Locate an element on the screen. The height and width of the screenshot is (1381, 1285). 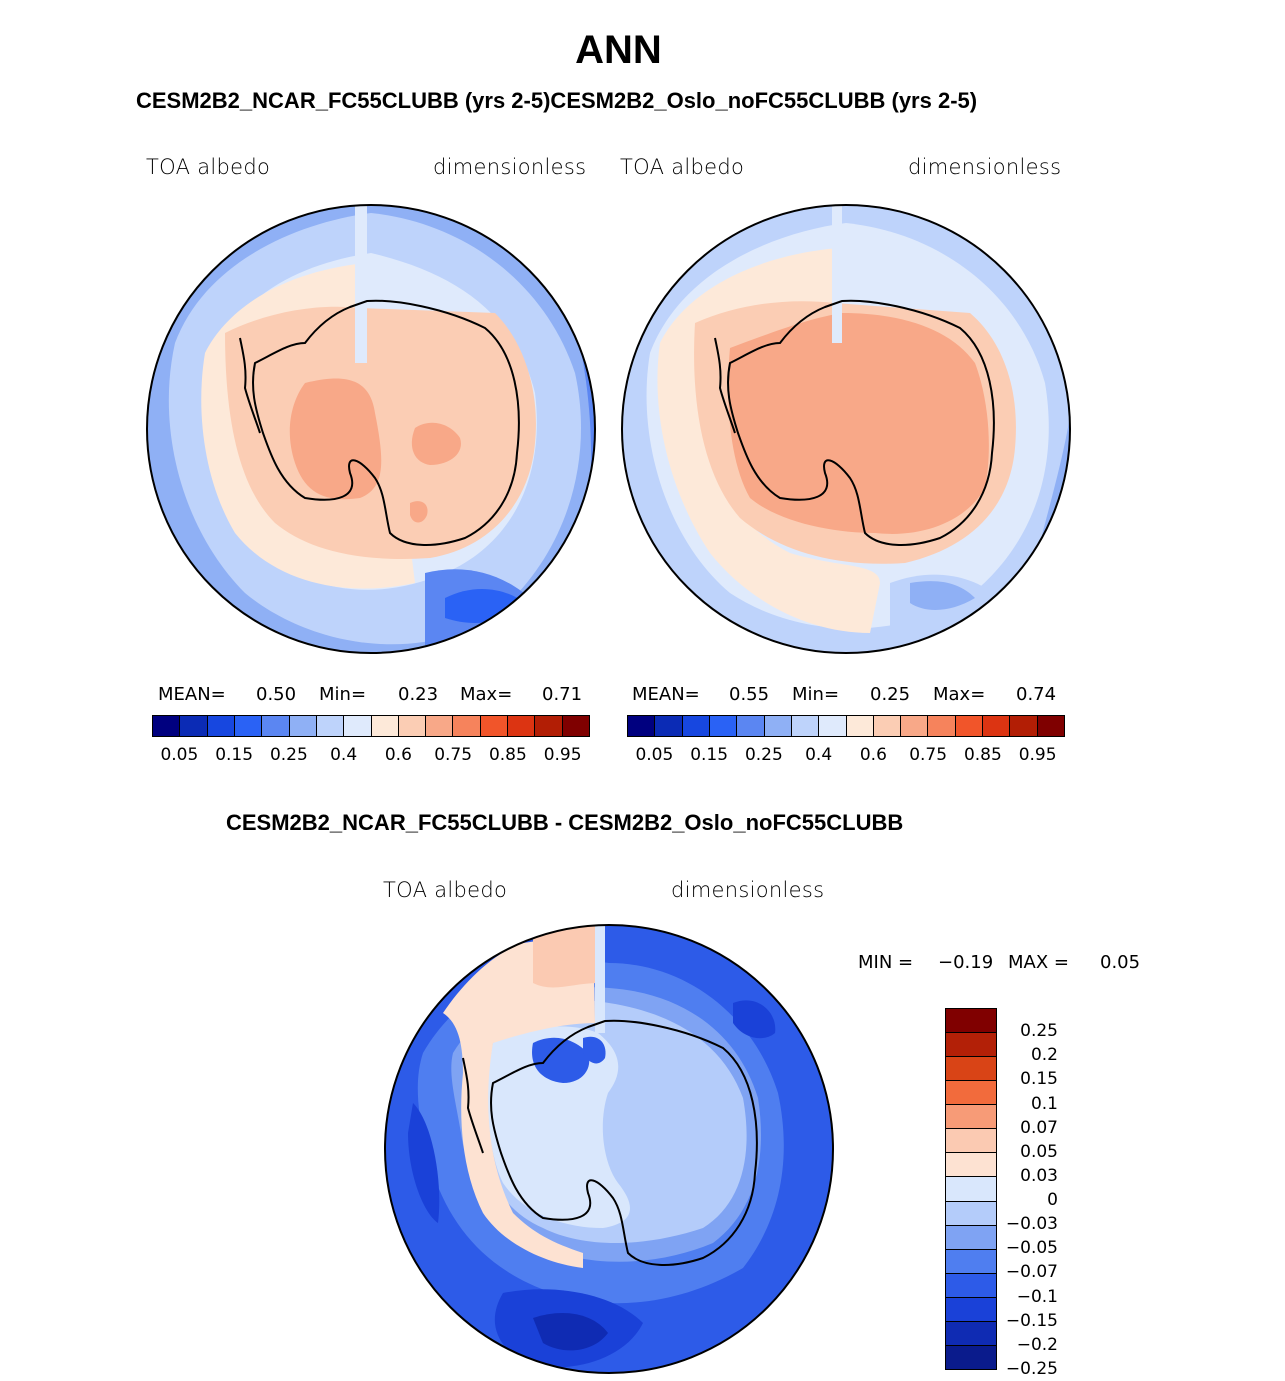
colorbar-tick-label: 0.2 is located at coordinates (1044, 1055).